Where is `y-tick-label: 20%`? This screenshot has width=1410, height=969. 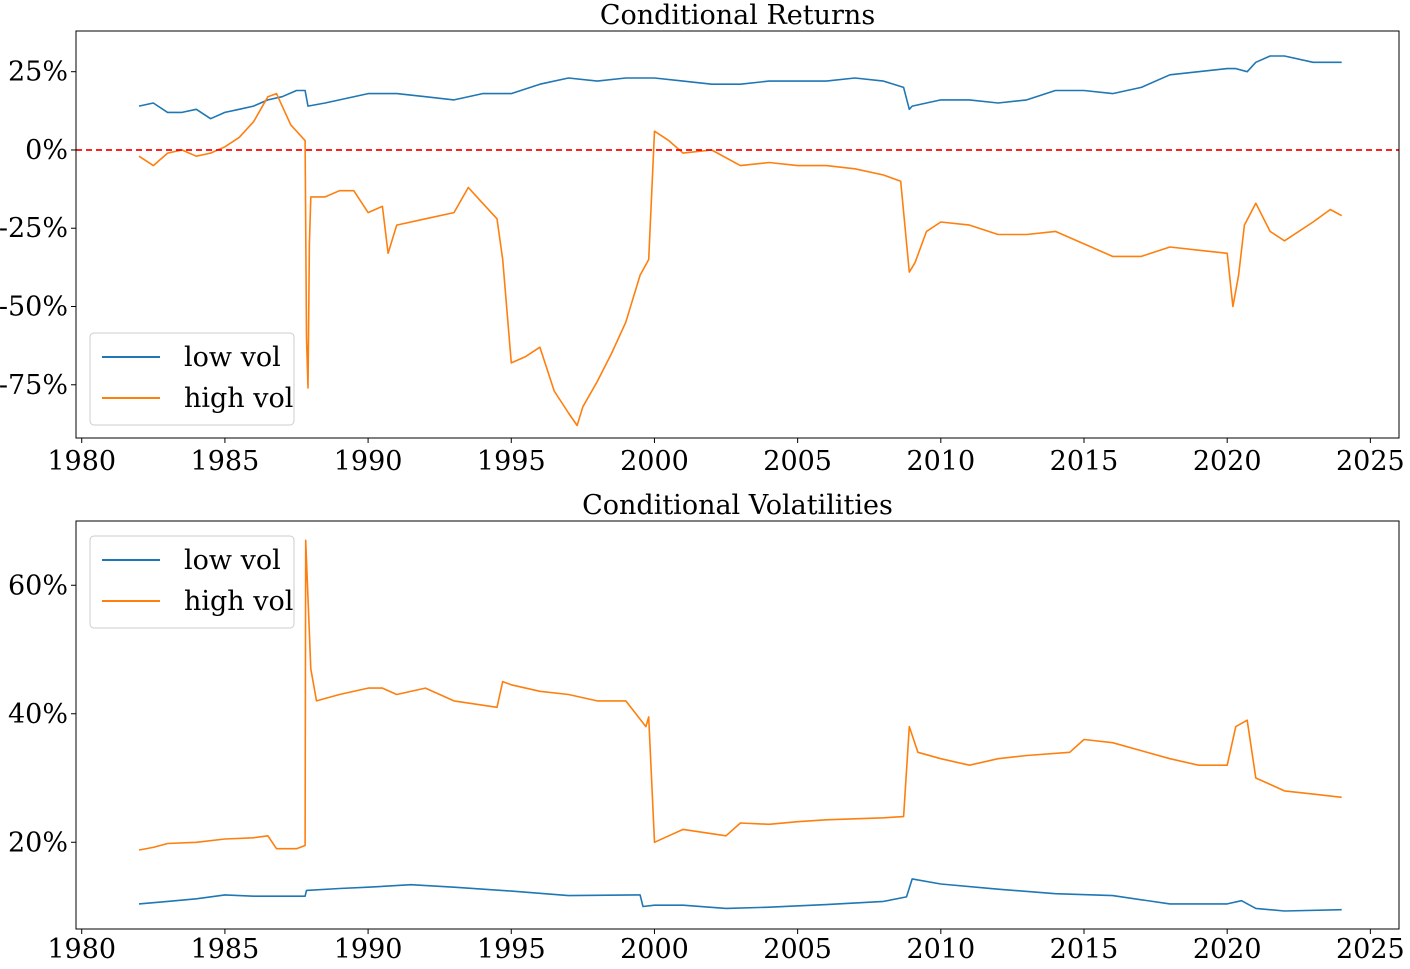 y-tick-label: 20% is located at coordinates (38, 842).